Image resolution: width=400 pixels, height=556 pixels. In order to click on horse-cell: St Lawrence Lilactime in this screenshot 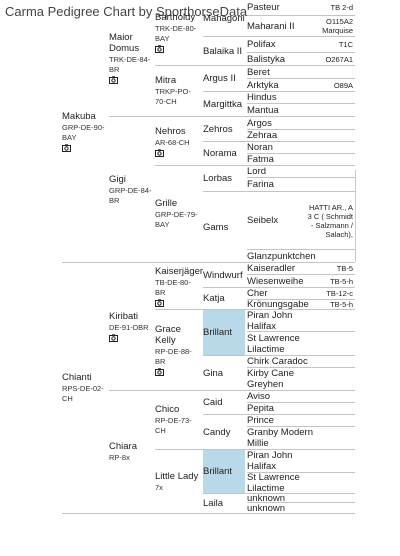, I will do `click(301, 483)`.